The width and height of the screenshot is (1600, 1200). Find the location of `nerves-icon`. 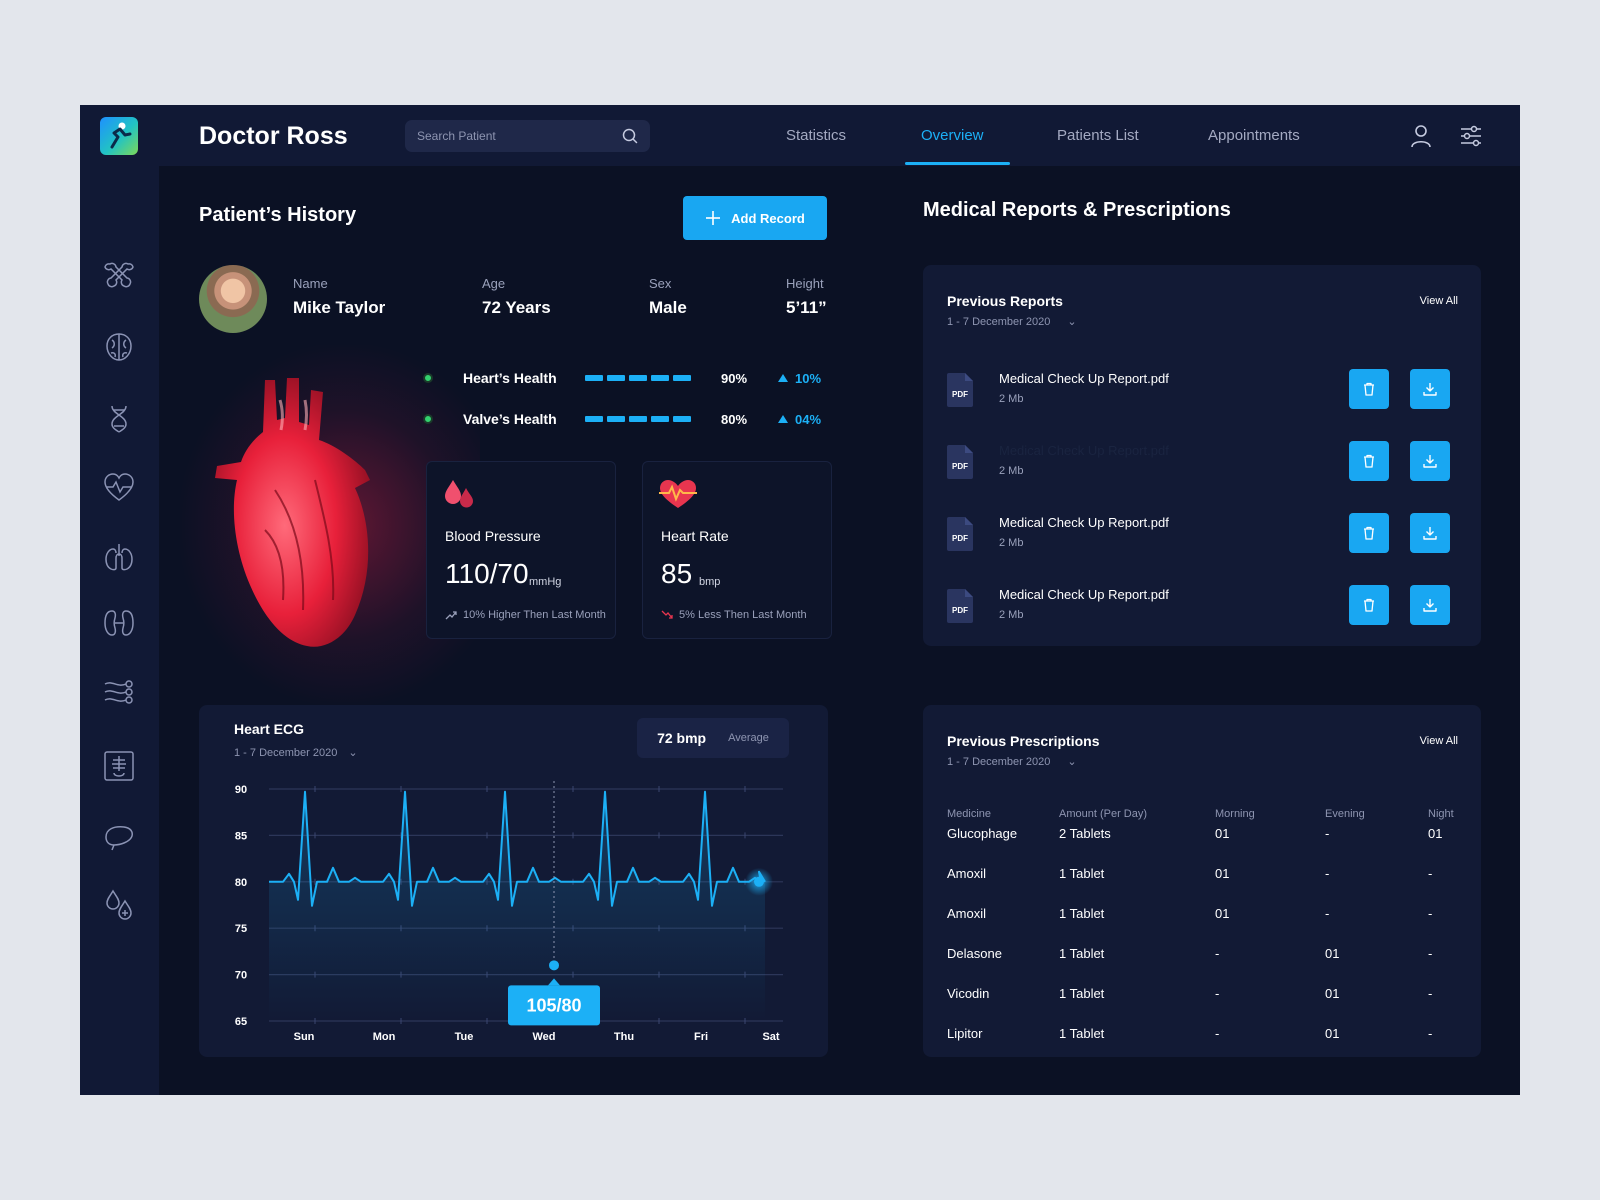

nerves-icon is located at coordinates (119, 693).